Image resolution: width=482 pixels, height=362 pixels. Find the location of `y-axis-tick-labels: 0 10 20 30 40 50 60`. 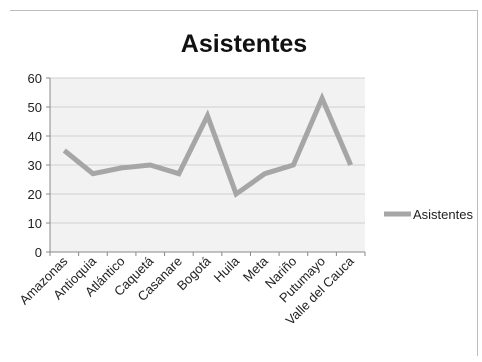

y-axis-tick-labels: 0 10 20 30 40 50 60 is located at coordinates (35, 165).